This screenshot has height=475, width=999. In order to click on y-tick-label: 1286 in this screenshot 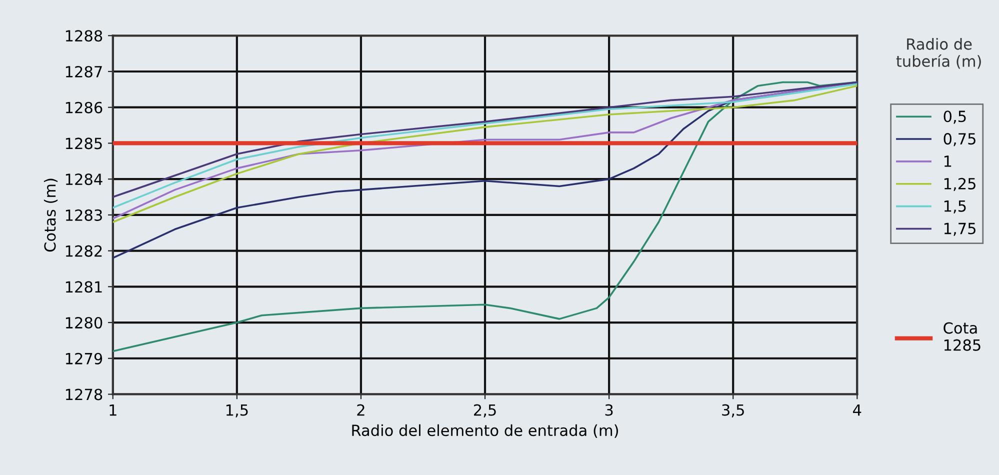, I will do `click(84, 108)`.